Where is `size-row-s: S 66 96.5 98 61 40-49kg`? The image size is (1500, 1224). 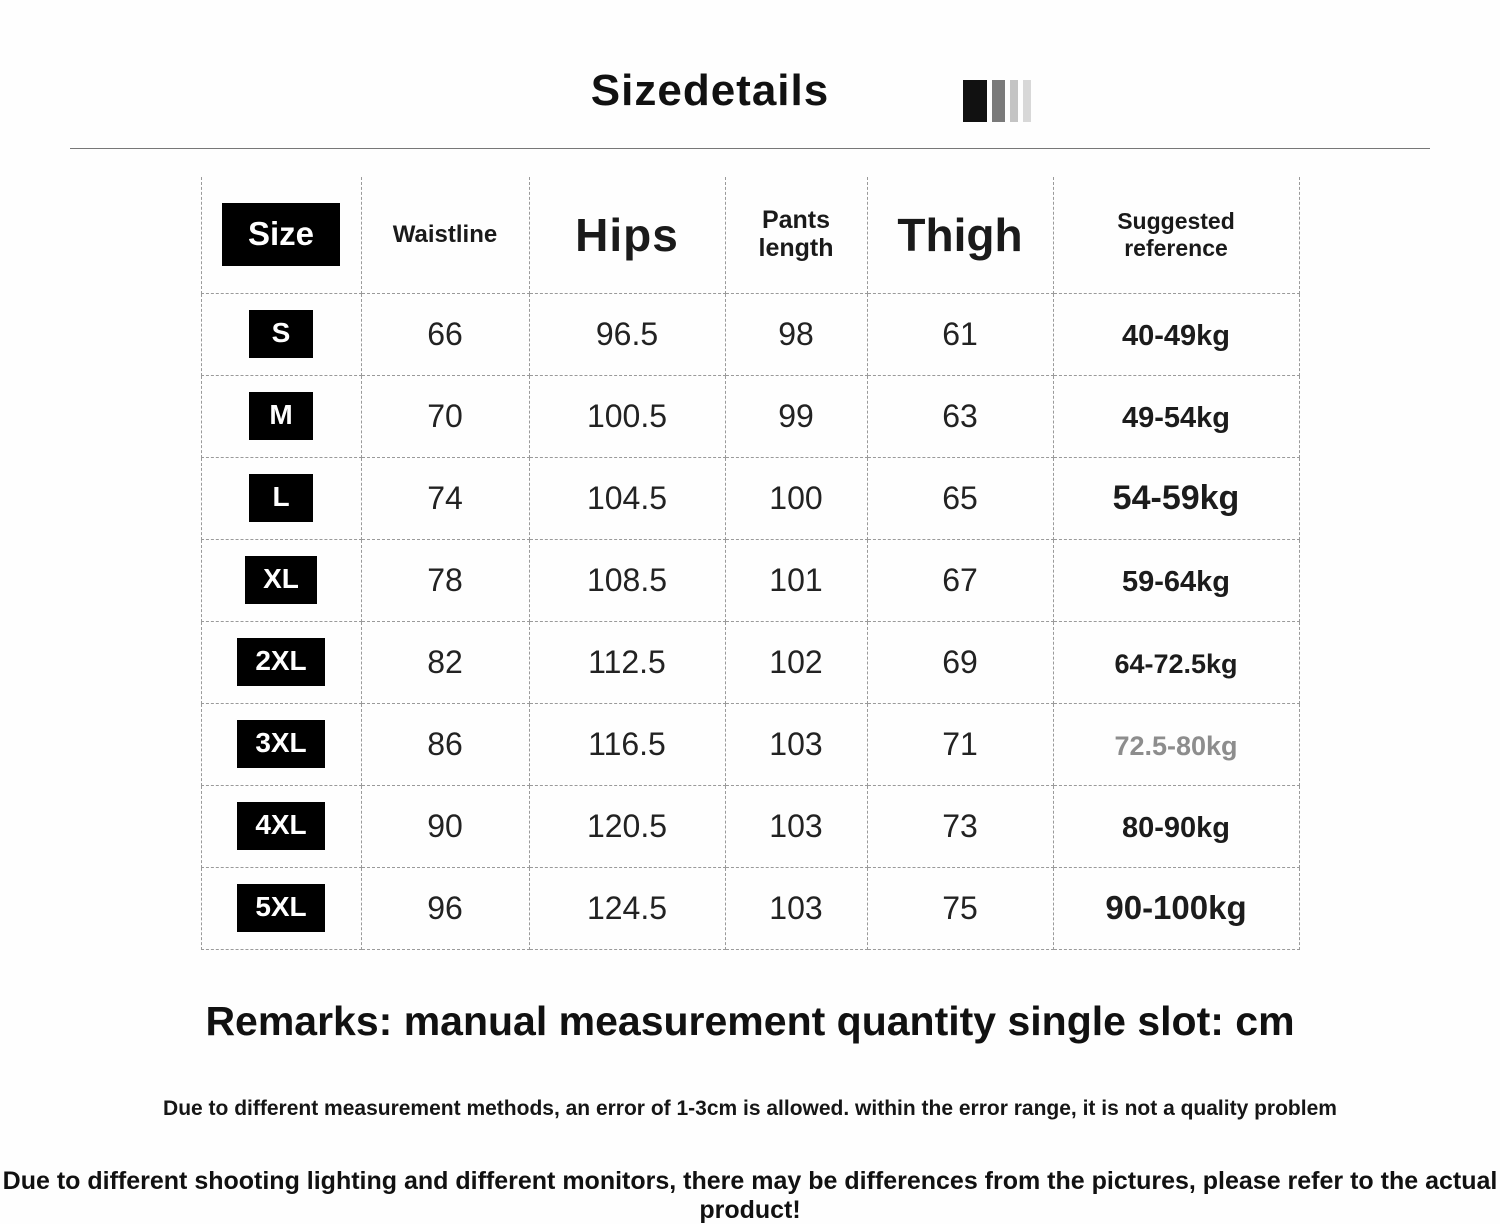 size-row-s: S 66 96.5 98 61 40-49kg is located at coordinates (750, 334).